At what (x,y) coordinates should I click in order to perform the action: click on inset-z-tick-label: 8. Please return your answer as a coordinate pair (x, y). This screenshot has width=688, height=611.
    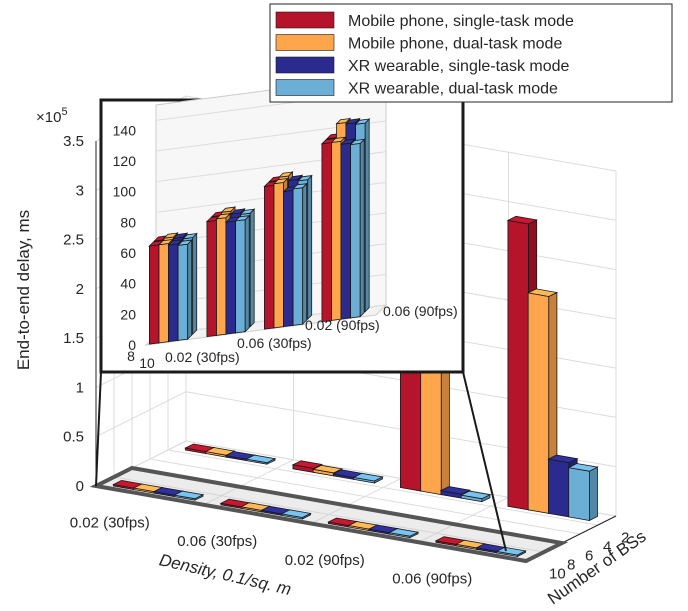
    Looking at the image, I should click on (131, 356).